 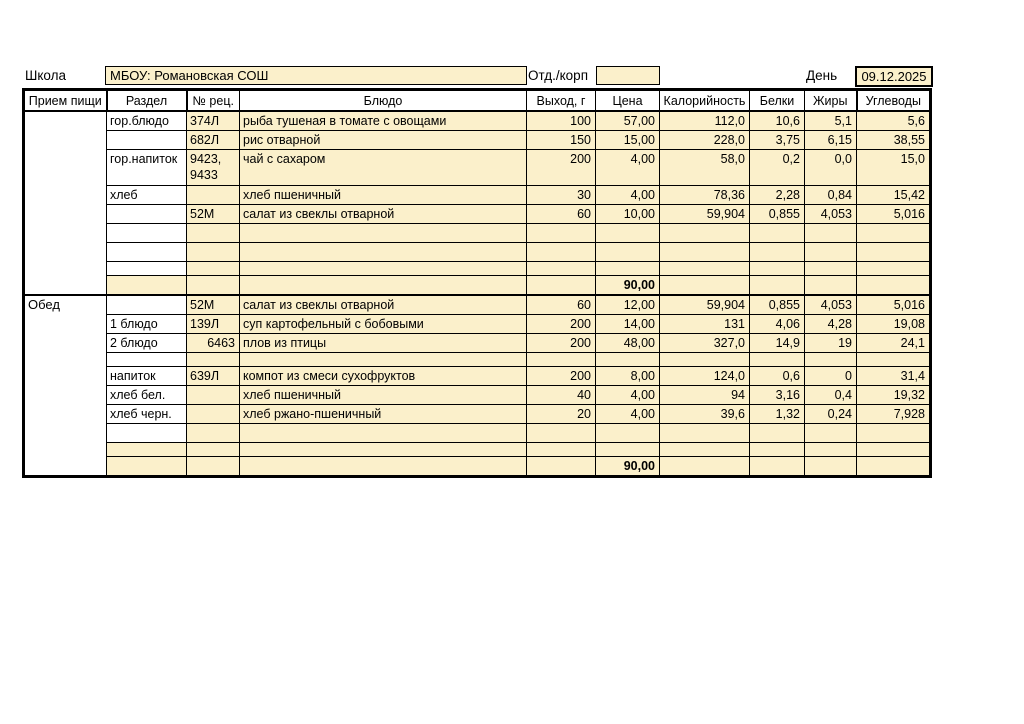 I want to click on column-header: № рец., so click(x=213, y=100).